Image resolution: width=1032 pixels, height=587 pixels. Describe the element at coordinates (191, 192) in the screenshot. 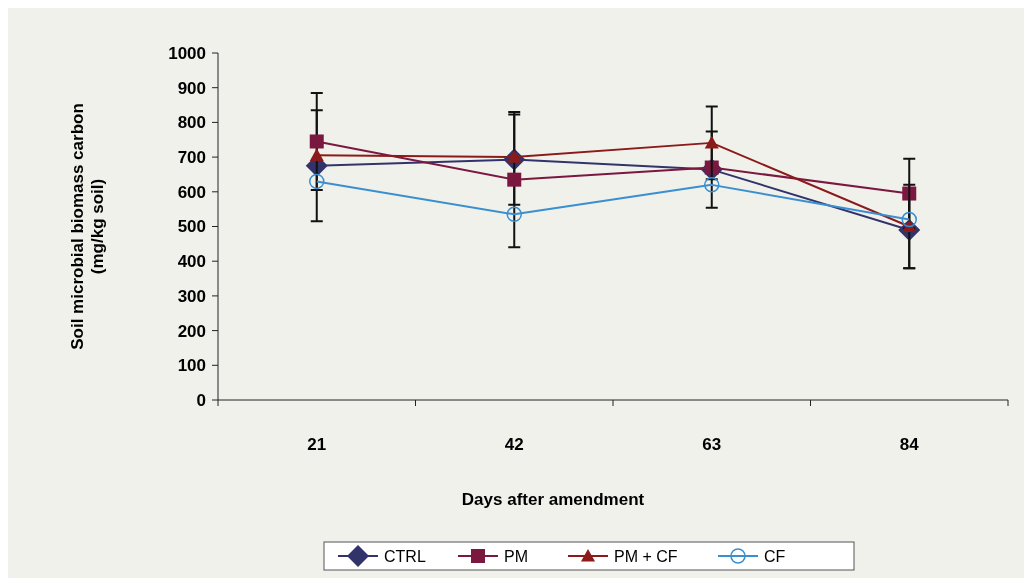

I see `y-tick-label: 600` at that location.